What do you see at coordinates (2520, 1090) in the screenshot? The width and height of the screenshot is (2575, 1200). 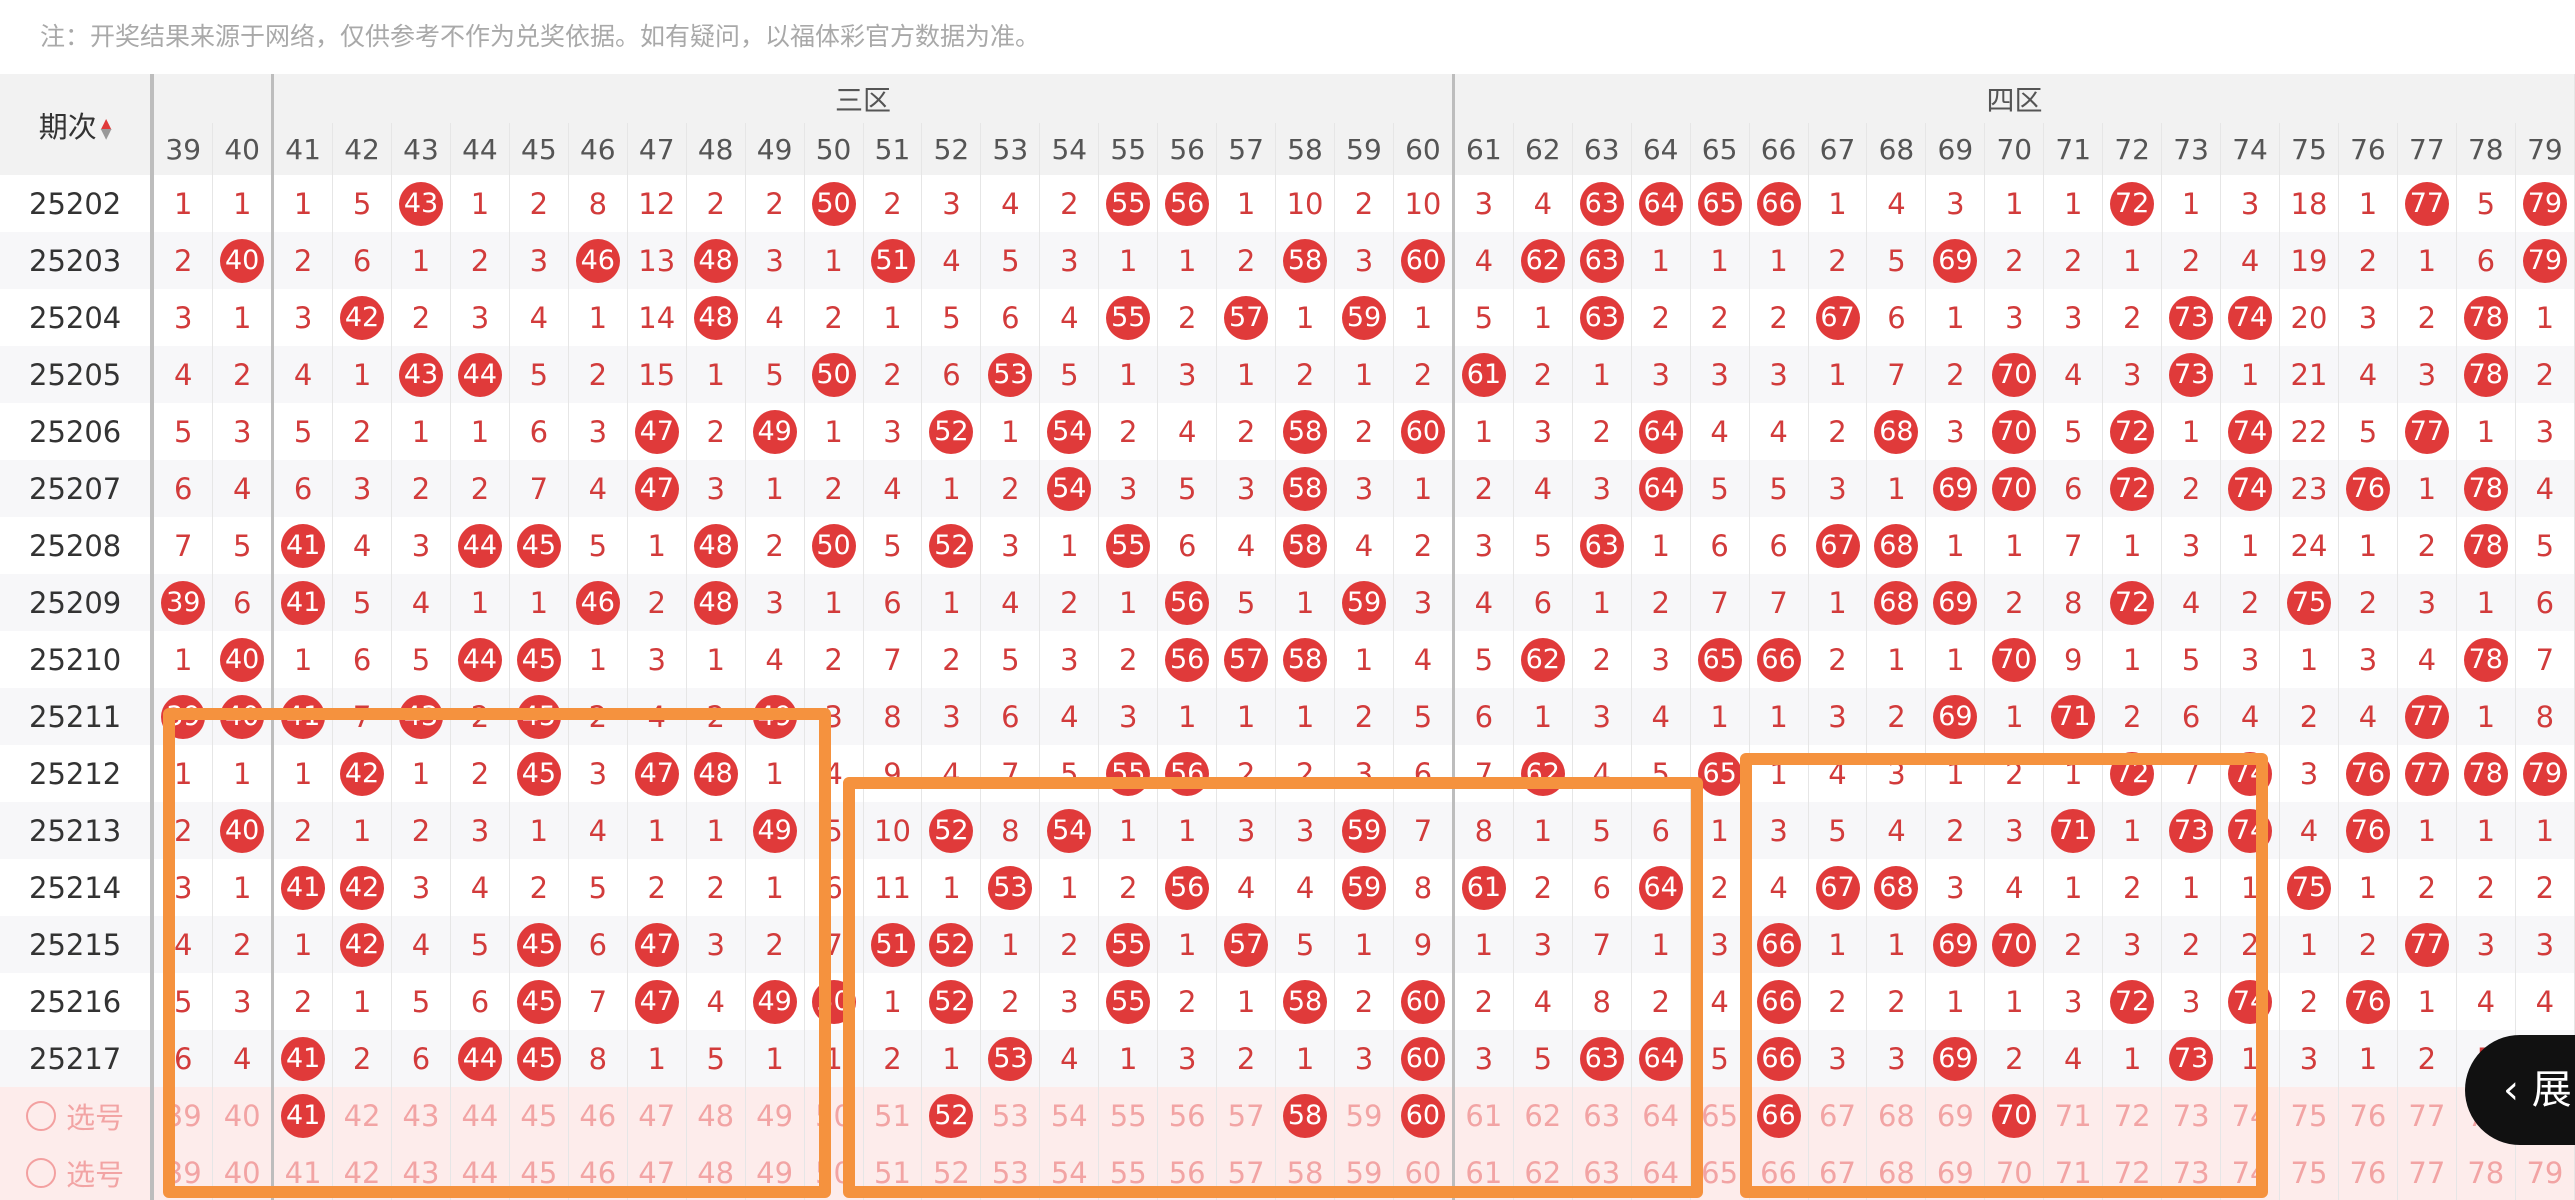 I see `expand-button: ‹ 展` at bounding box center [2520, 1090].